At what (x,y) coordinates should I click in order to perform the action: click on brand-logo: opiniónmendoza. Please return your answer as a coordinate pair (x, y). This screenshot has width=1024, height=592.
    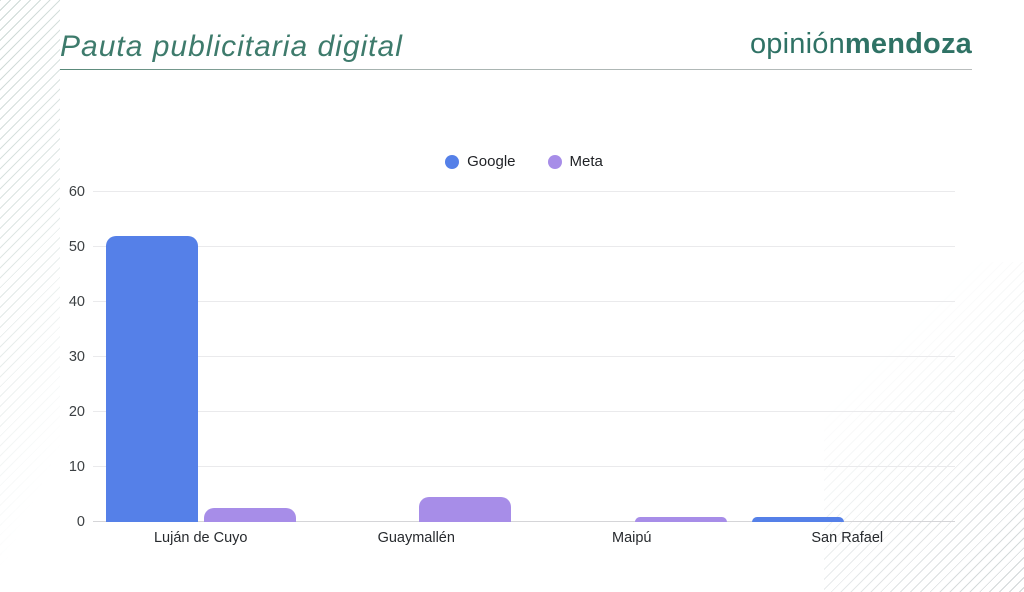
    Looking at the image, I should click on (861, 44).